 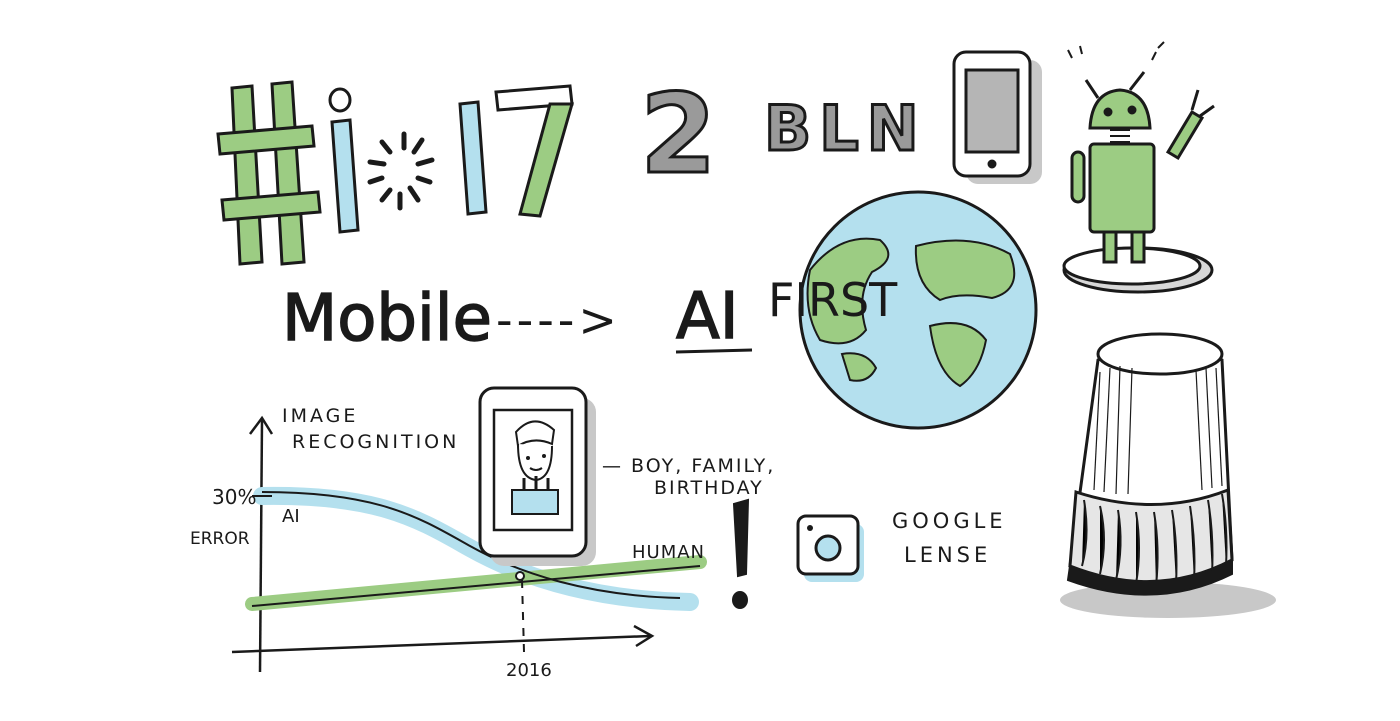 I want to click on exclamation-mark, so click(x=741, y=553).